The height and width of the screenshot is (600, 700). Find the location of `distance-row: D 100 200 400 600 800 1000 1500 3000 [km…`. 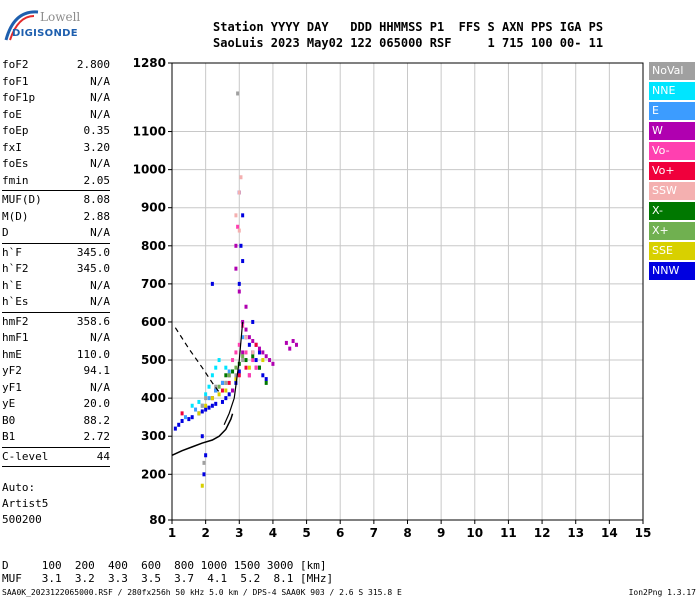

distance-row: D 100 200 400 600 800 1000 1500 3000 [km… is located at coordinates (164, 565).